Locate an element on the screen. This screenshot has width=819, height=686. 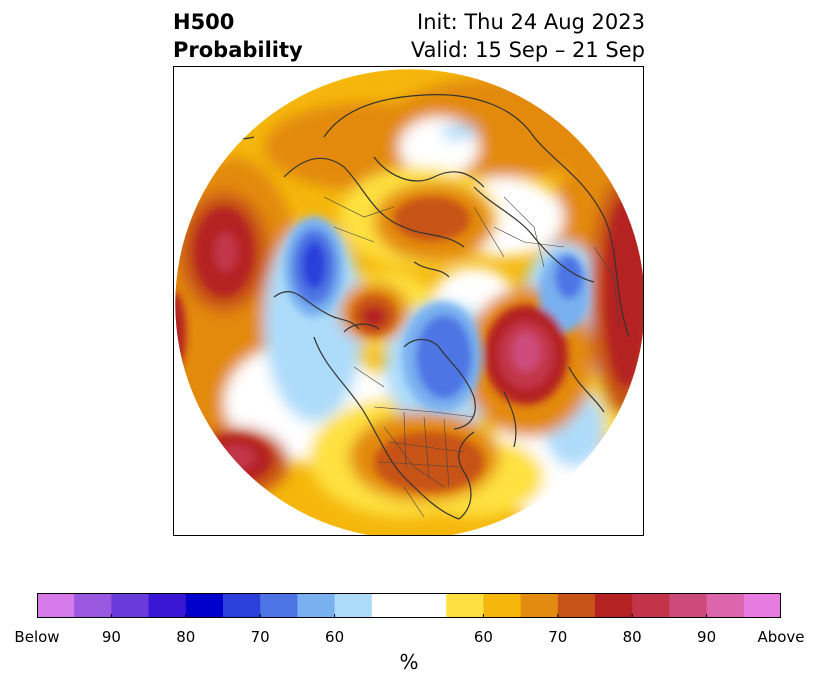
title-product: Probability is located at coordinates (238, 50).